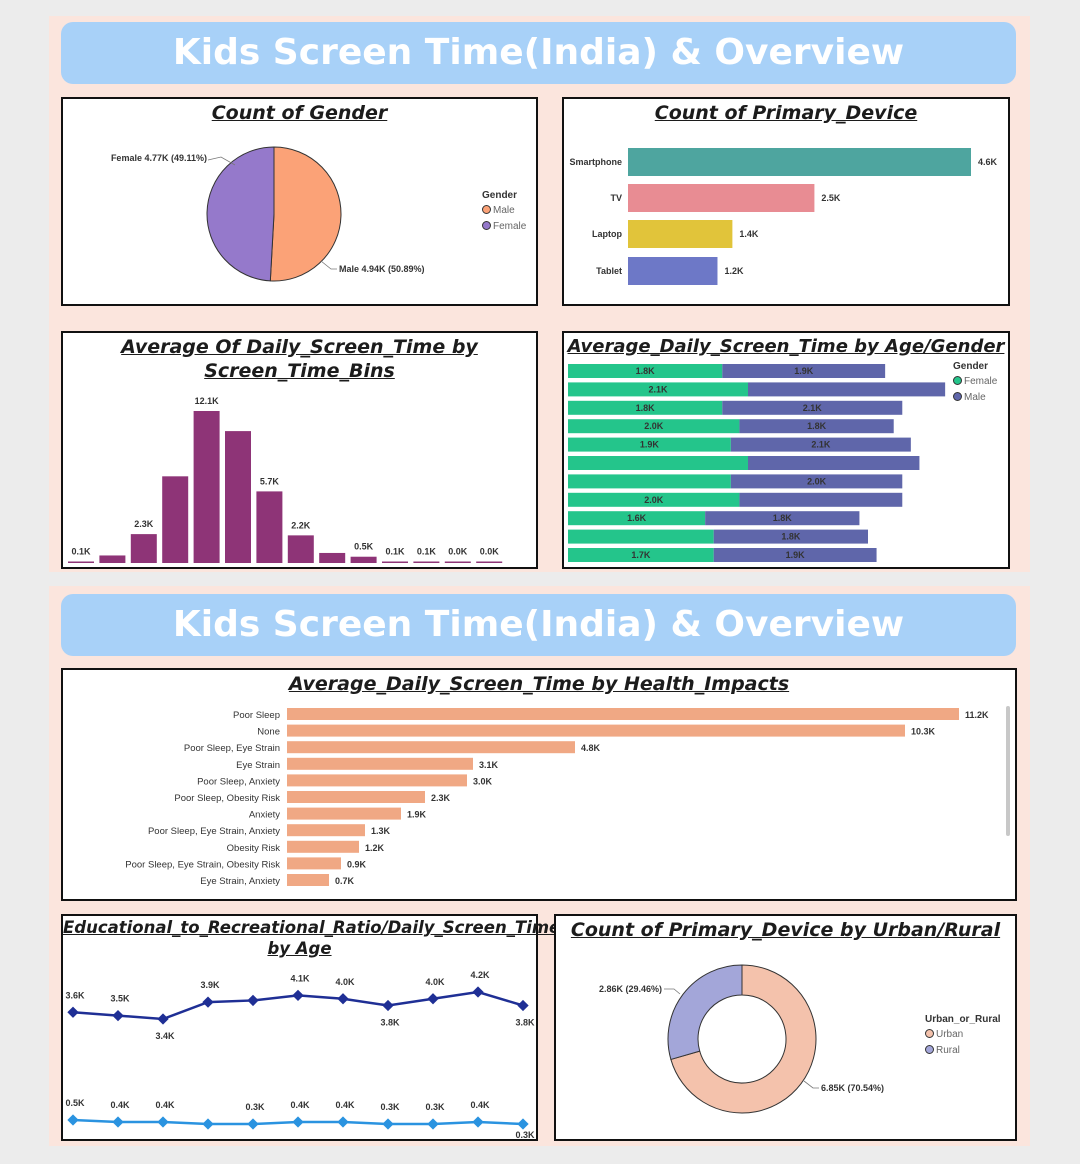 This screenshot has width=1080, height=1164. Describe the element at coordinates (382, 269) in the screenshot. I see `male-slice-label: Male 4.94K (50.89%)` at that location.